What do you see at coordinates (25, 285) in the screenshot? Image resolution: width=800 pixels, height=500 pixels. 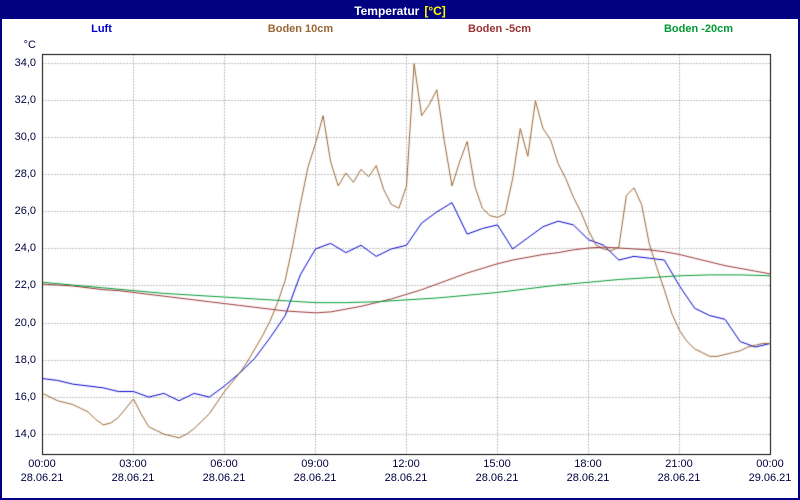 I see `y-tick-label: 22,0` at bounding box center [25, 285].